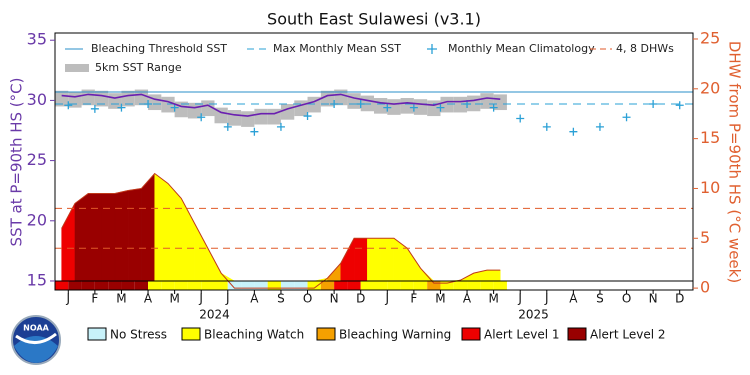 The width and height of the screenshot is (750, 375). Describe the element at coordinates (37, 219) in the screenshot. I see `y-tick-label: 20` at that location.